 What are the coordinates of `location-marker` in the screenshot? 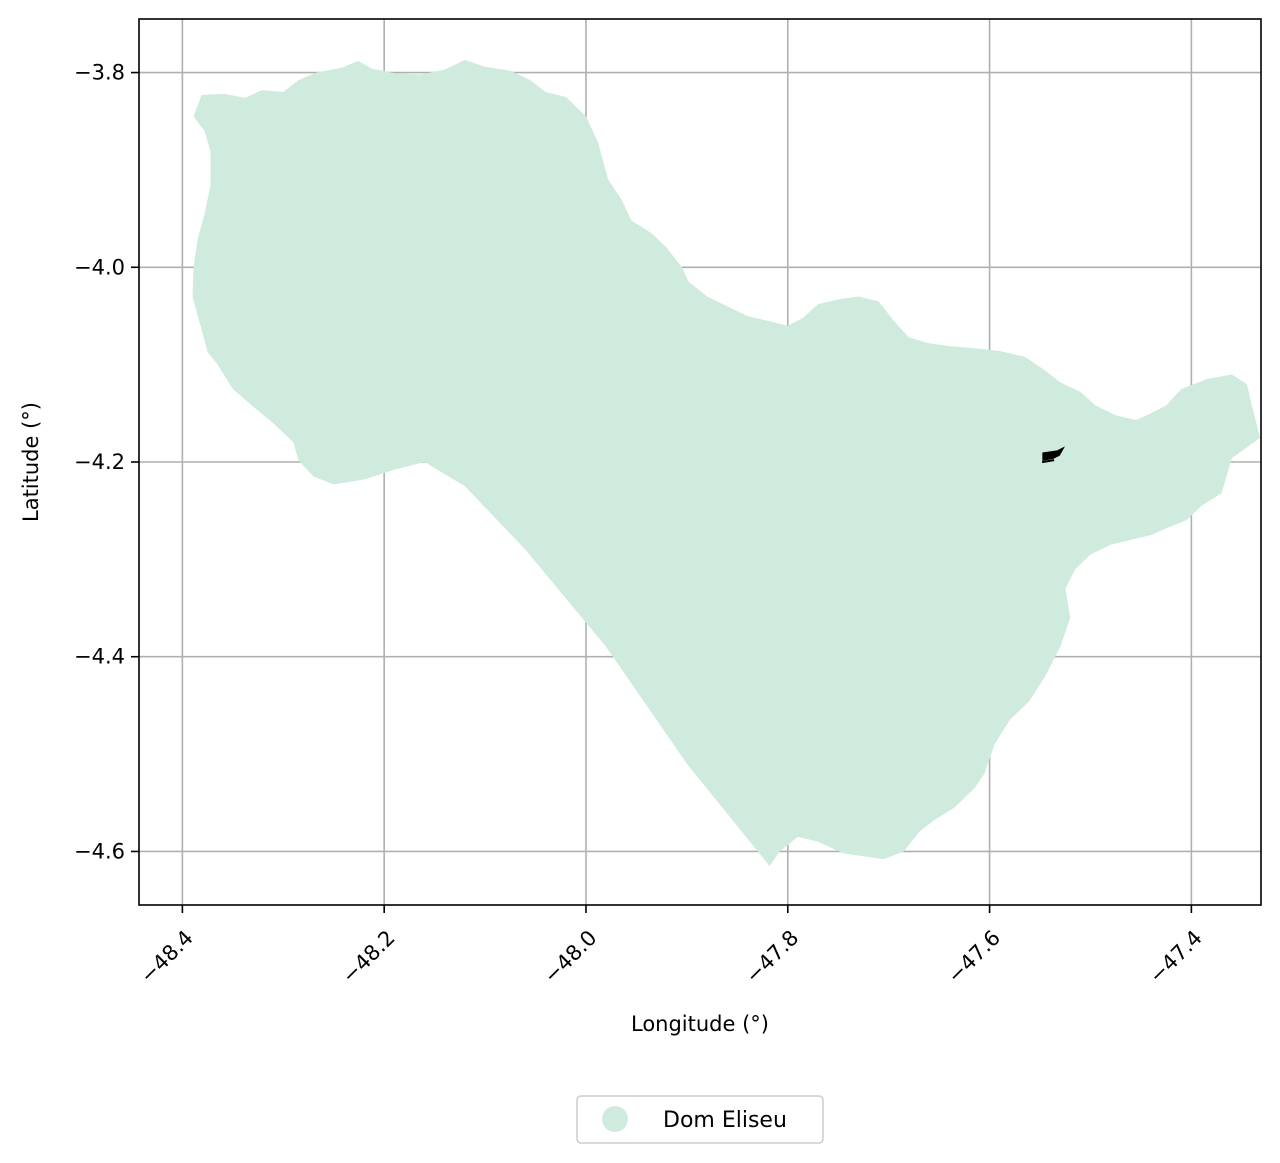 It's located at (1053, 455).